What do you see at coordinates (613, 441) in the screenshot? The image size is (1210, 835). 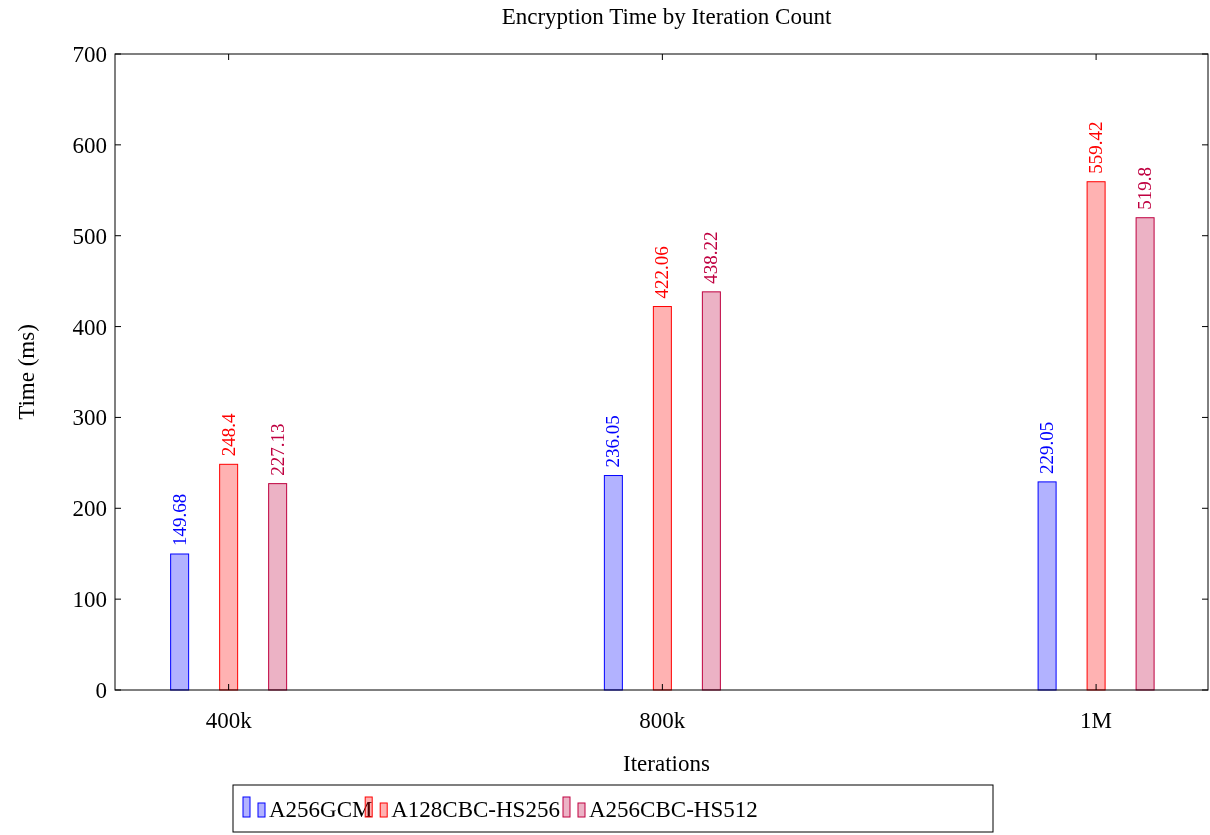 I see `data-label: 236.05` at bounding box center [613, 441].